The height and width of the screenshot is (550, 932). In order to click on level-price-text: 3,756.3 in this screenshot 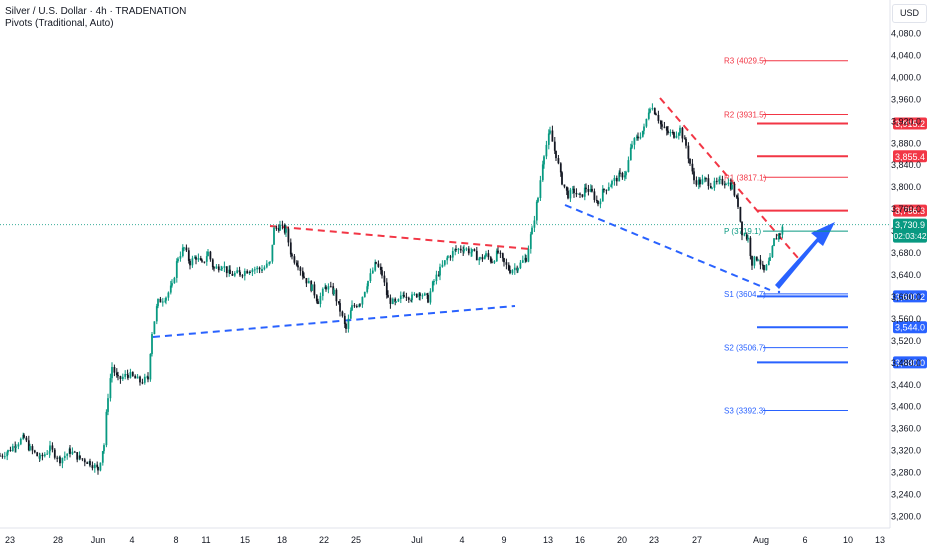, I will do `click(910, 211)`.